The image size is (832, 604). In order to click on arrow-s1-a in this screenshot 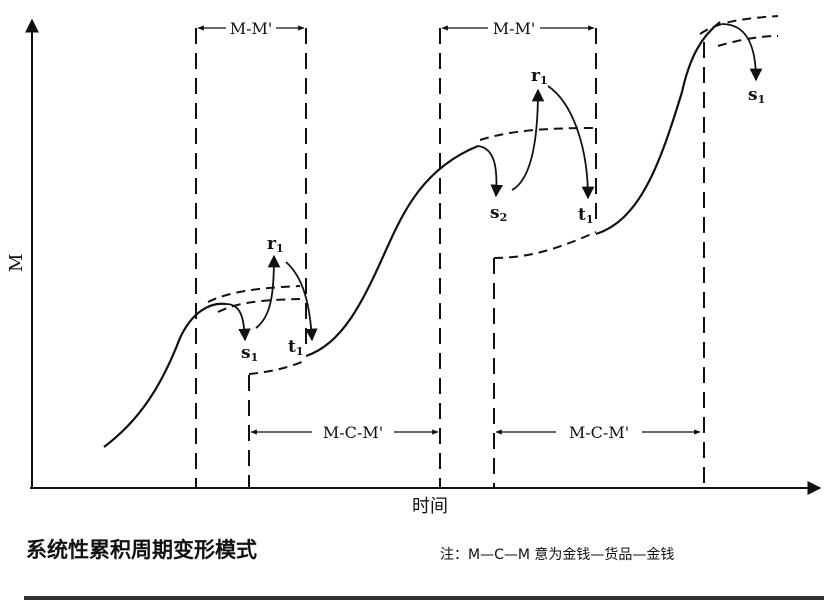, I will do `click(238, 322)`.